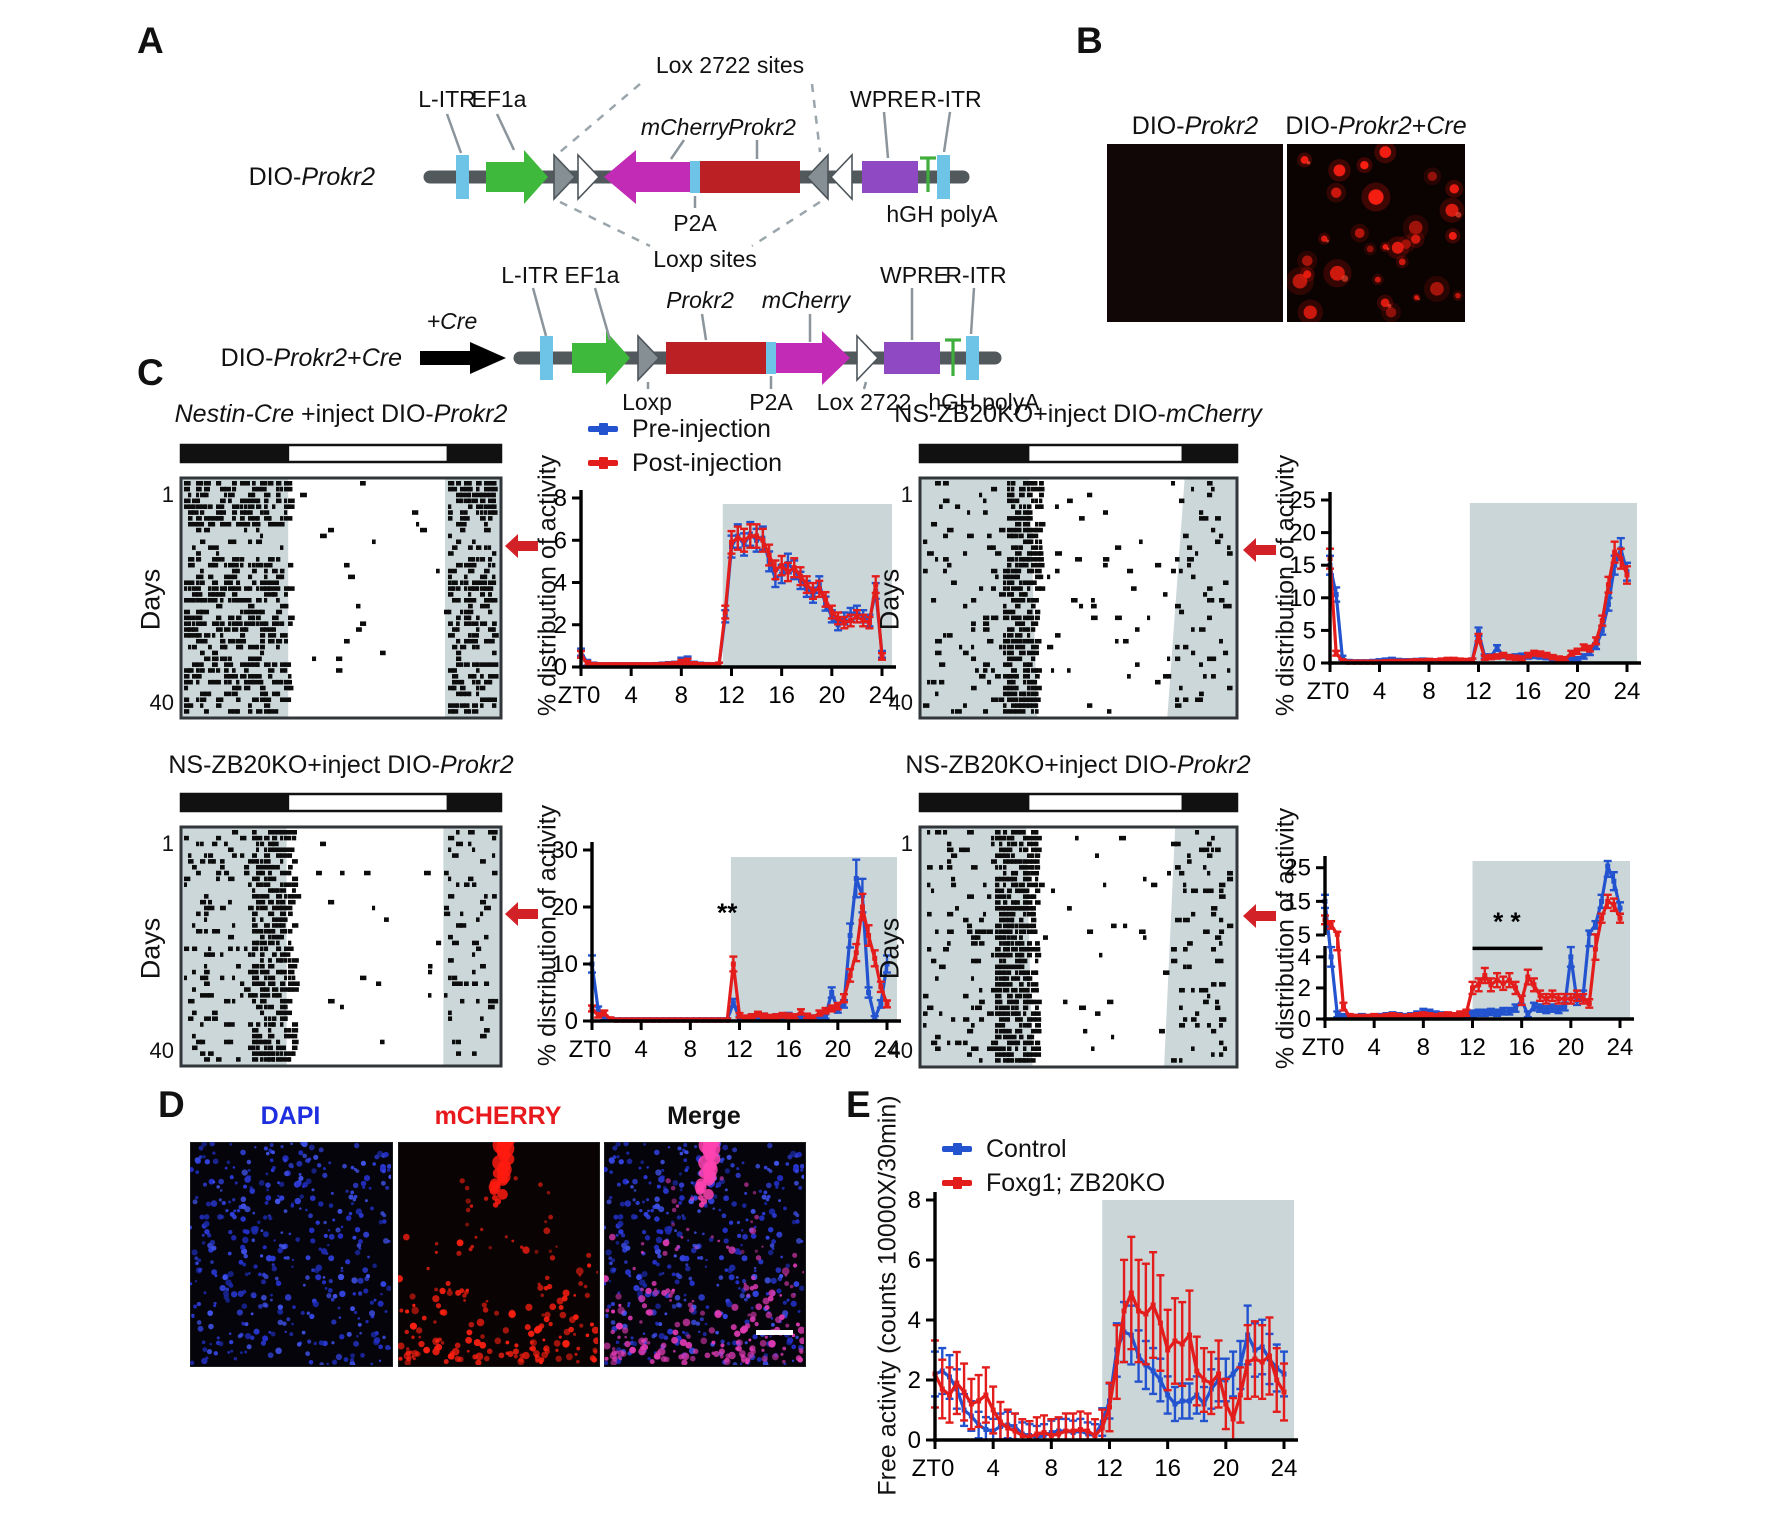  What do you see at coordinates (889, 599) in the screenshot?
I see `days-axis-label-2: Days` at bounding box center [889, 599].